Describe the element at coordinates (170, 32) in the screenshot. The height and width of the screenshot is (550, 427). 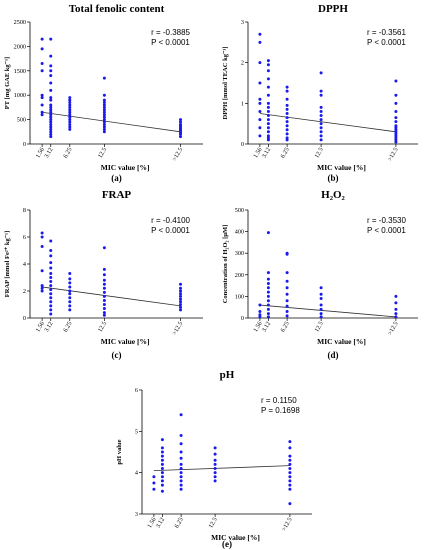
I see `stat-text: r = -0.3885` at that location.